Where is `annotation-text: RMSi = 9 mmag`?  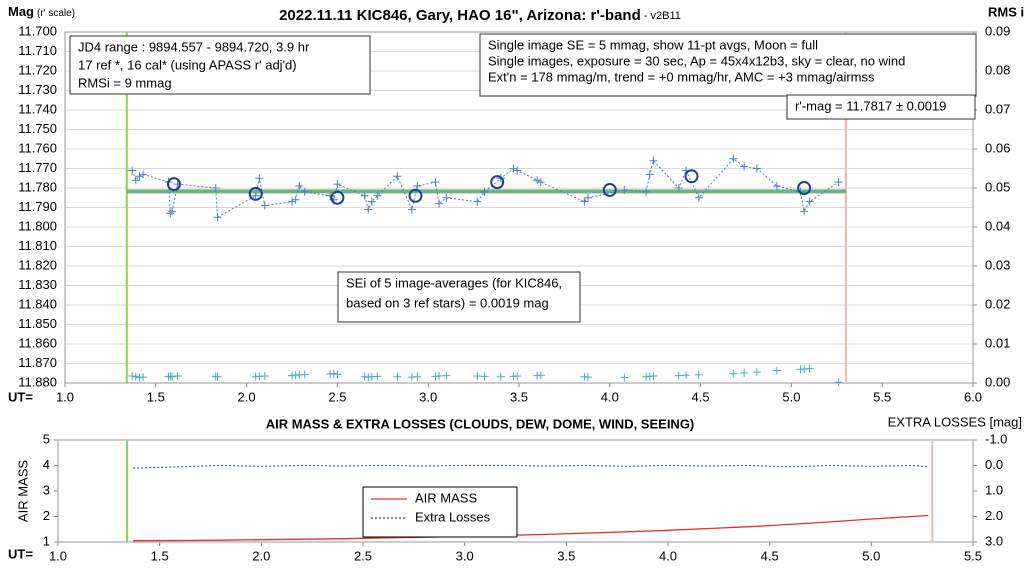
annotation-text: RMSi = 9 mmag is located at coordinates (125, 82).